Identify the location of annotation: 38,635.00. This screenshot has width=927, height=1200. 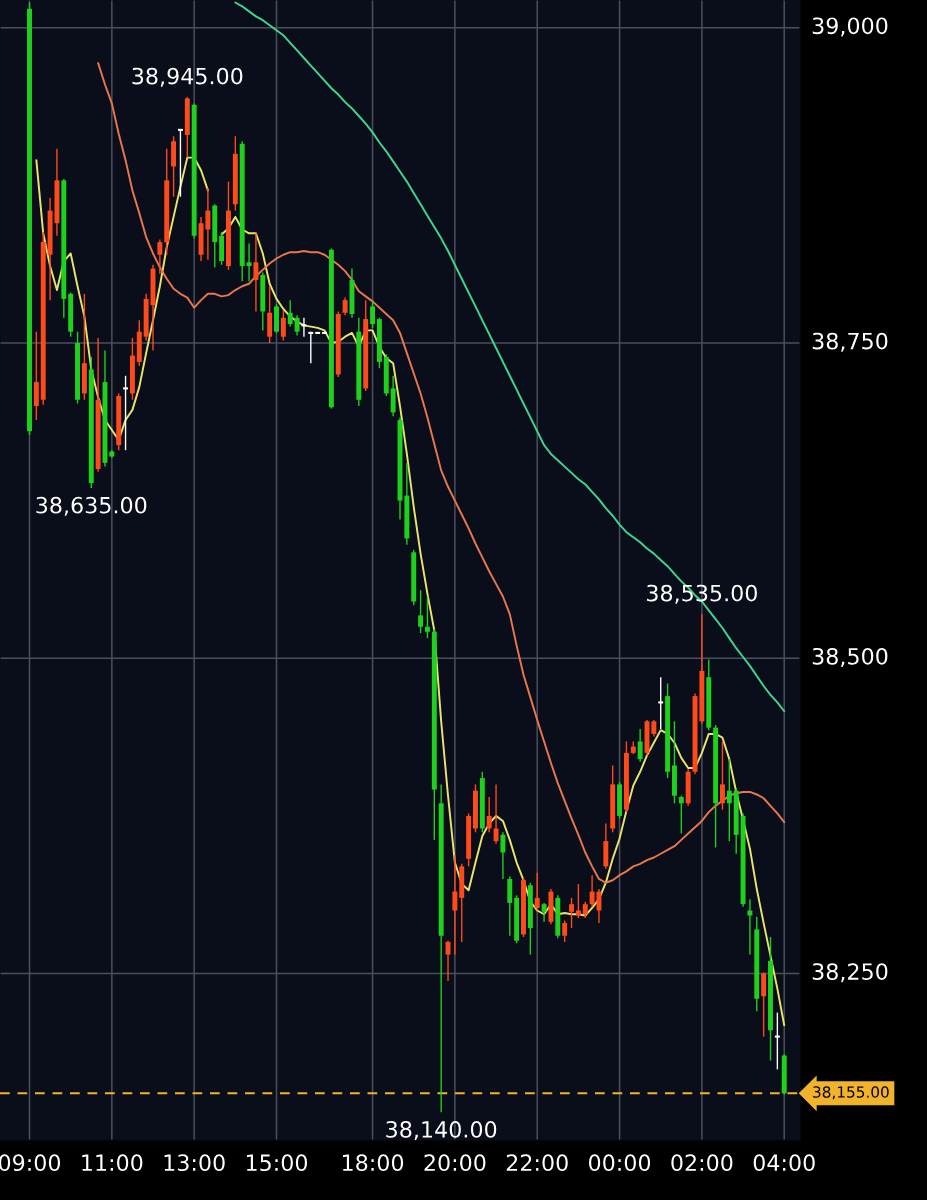
(91, 506).